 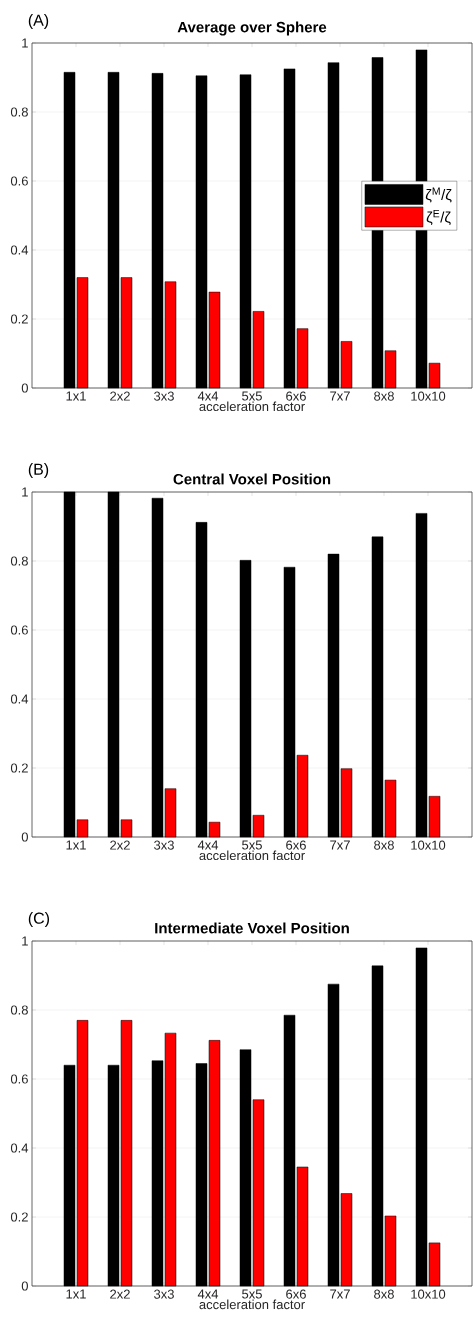 I want to click on chart-title: Intermediate Voxel Position, so click(x=252, y=928).